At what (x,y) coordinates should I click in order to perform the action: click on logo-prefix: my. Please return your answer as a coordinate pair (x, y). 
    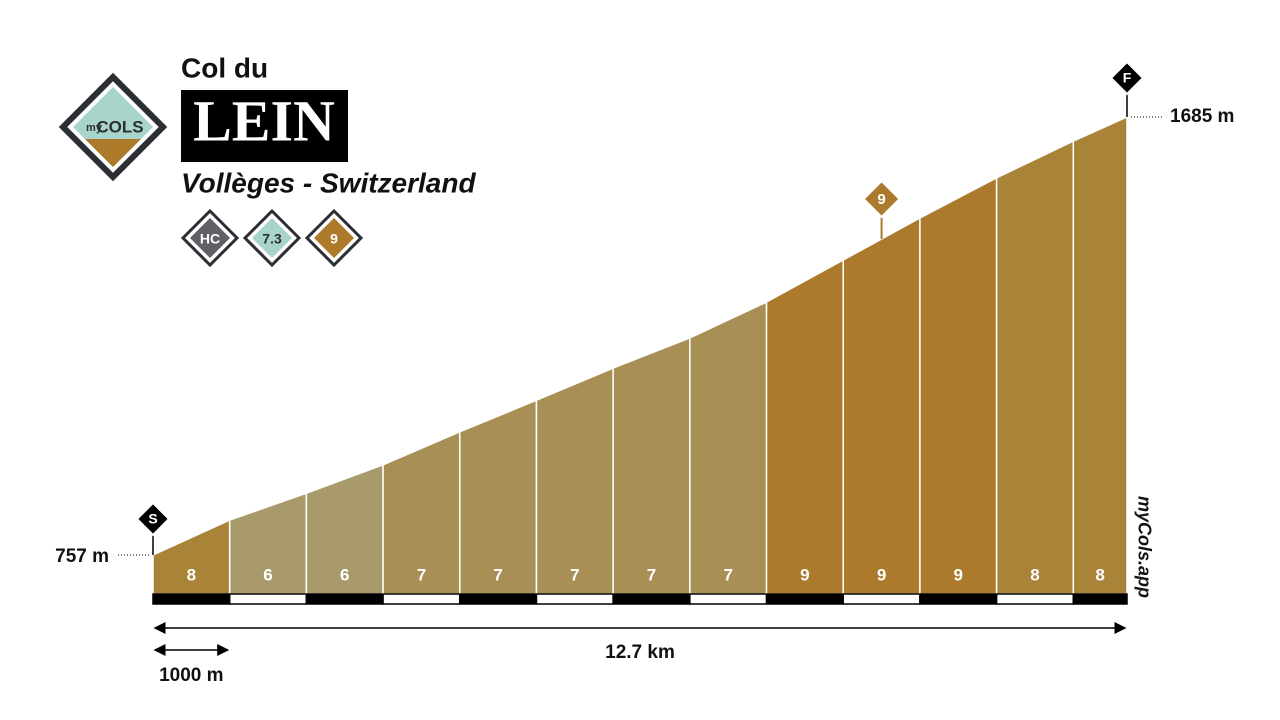
    Looking at the image, I should click on (94, 128).